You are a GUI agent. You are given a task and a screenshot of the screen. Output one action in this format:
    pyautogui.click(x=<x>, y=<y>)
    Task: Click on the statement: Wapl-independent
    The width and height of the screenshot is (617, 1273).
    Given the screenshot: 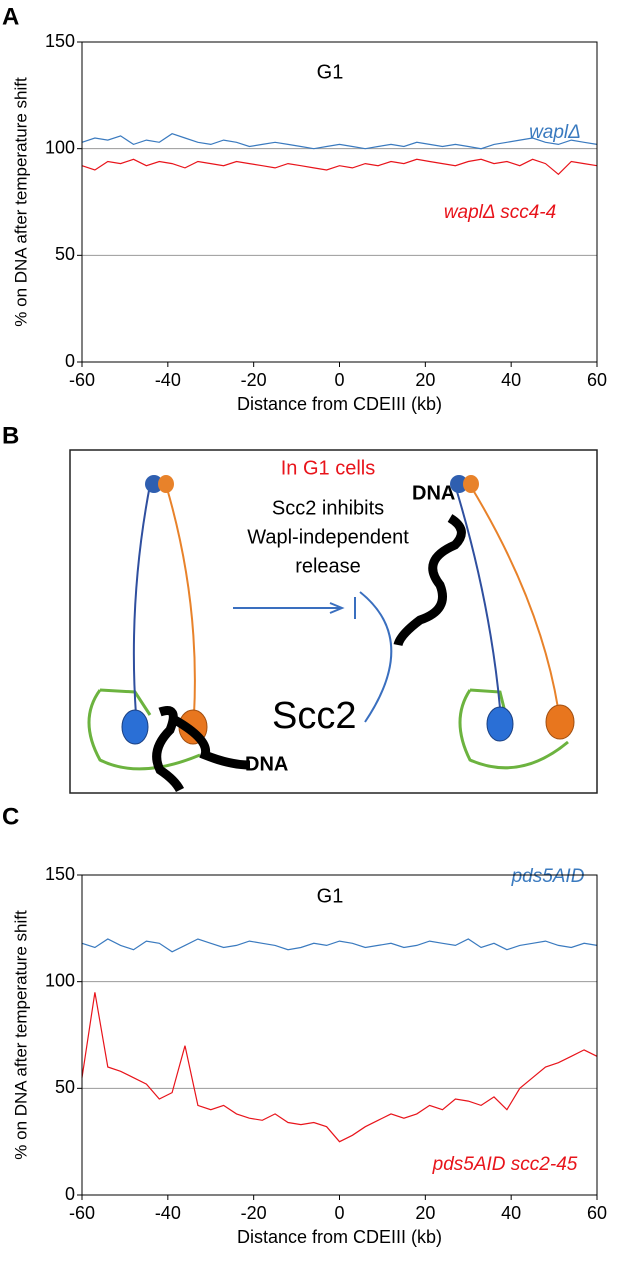 What is the action you would take?
    pyautogui.click(x=328, y=537)
    